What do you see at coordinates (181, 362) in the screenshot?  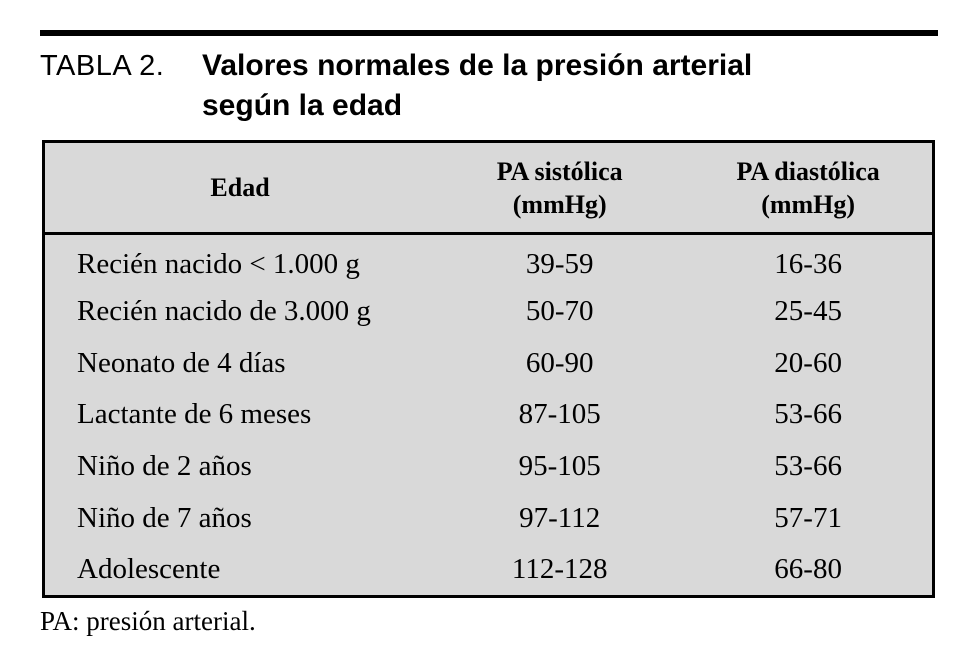 I see `cell-edad: Neonato de 4 días` at bounding box center [181, 362].